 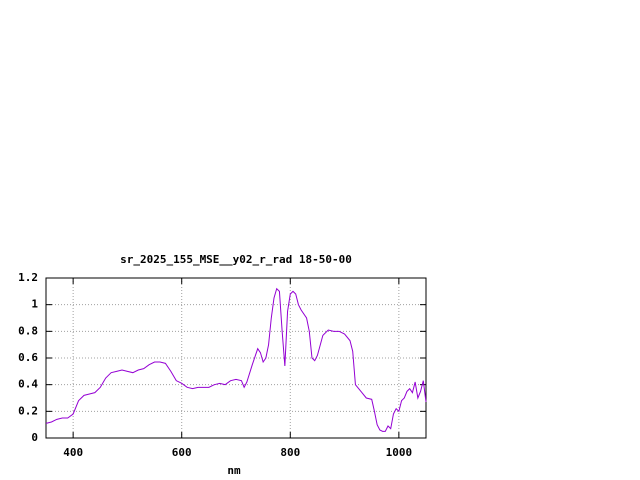 What do you see at coordinates (182, 452) in the screenshot?
I see `x-tick-label: 600` at bounding box center [182, 452].